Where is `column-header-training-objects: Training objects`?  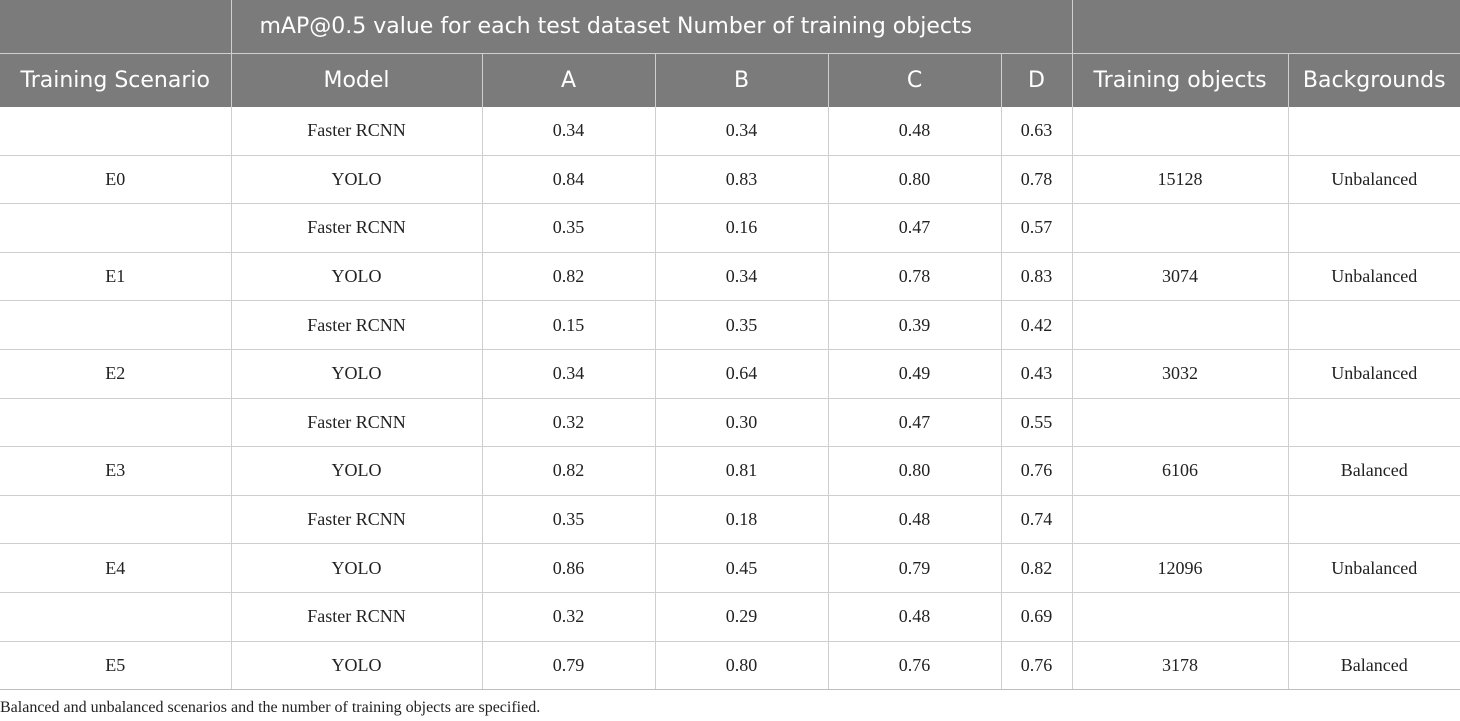
column-header-training-objects: Training objects is located at coordinates (1179, 80).